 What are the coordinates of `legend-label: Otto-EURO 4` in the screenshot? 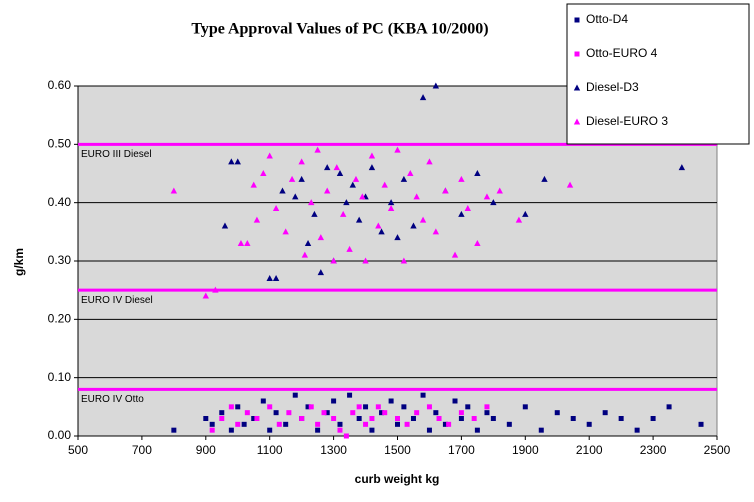 It's located at (622, 53).